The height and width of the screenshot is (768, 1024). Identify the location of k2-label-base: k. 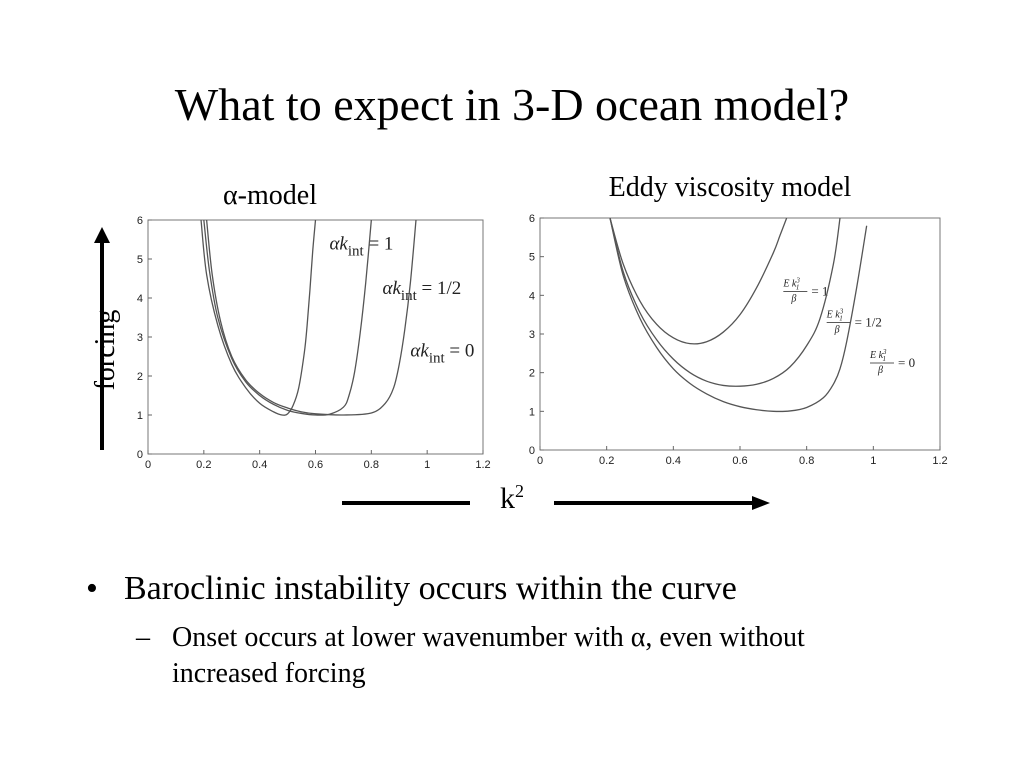
(507, 498).